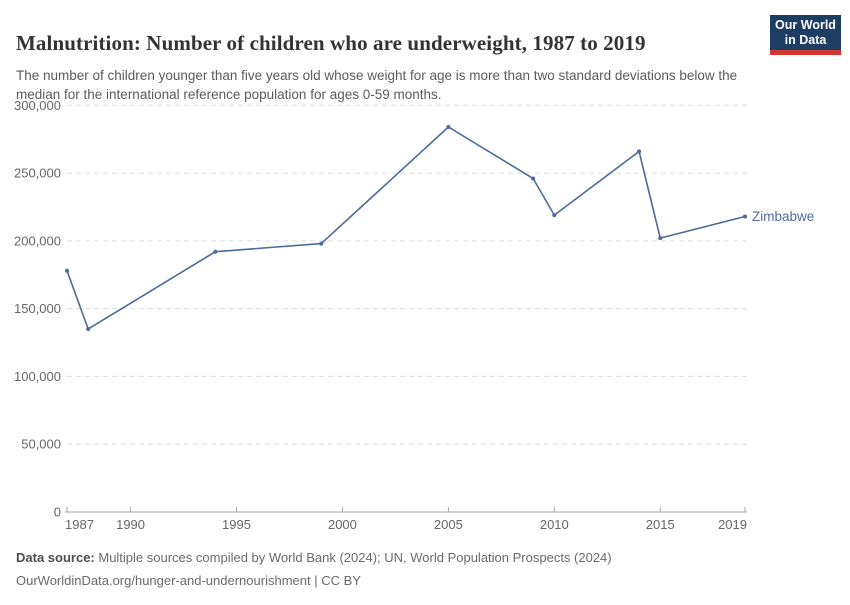 This screenshot has height=605, width=850. Describe the element at coordinates (805, 25) in the screenshot. I see `owid-logo-line1: Our World` at that location.